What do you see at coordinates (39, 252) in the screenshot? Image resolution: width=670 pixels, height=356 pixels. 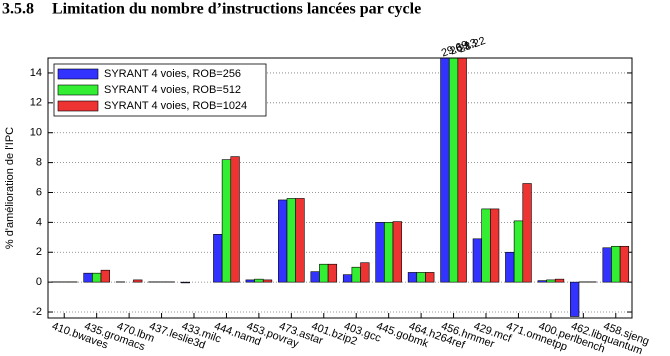 I see `y-tick-label: 2` at bounding box center [39, 252].